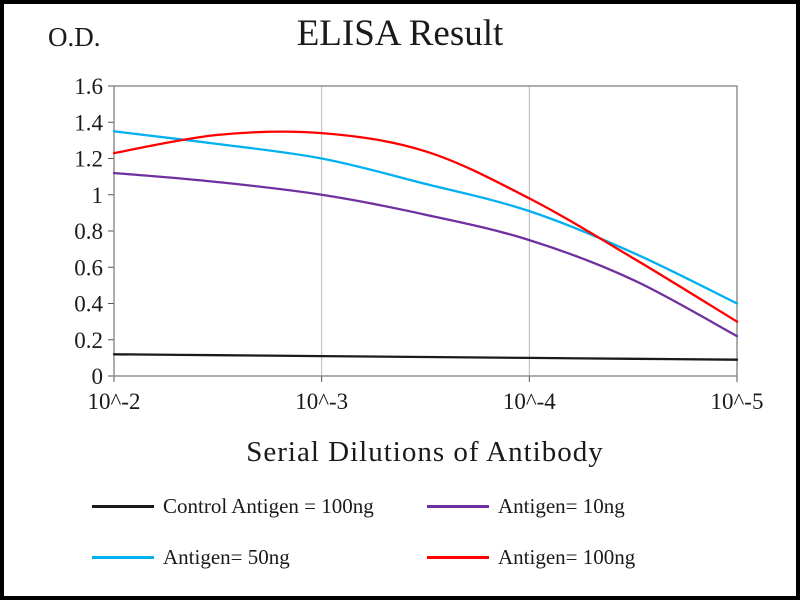 The width and height of the screenshot is (800, 600). Describe the element at coordinates (529, 401) in the screenshot. I see `x-tick-label: 10^-4` at that location.